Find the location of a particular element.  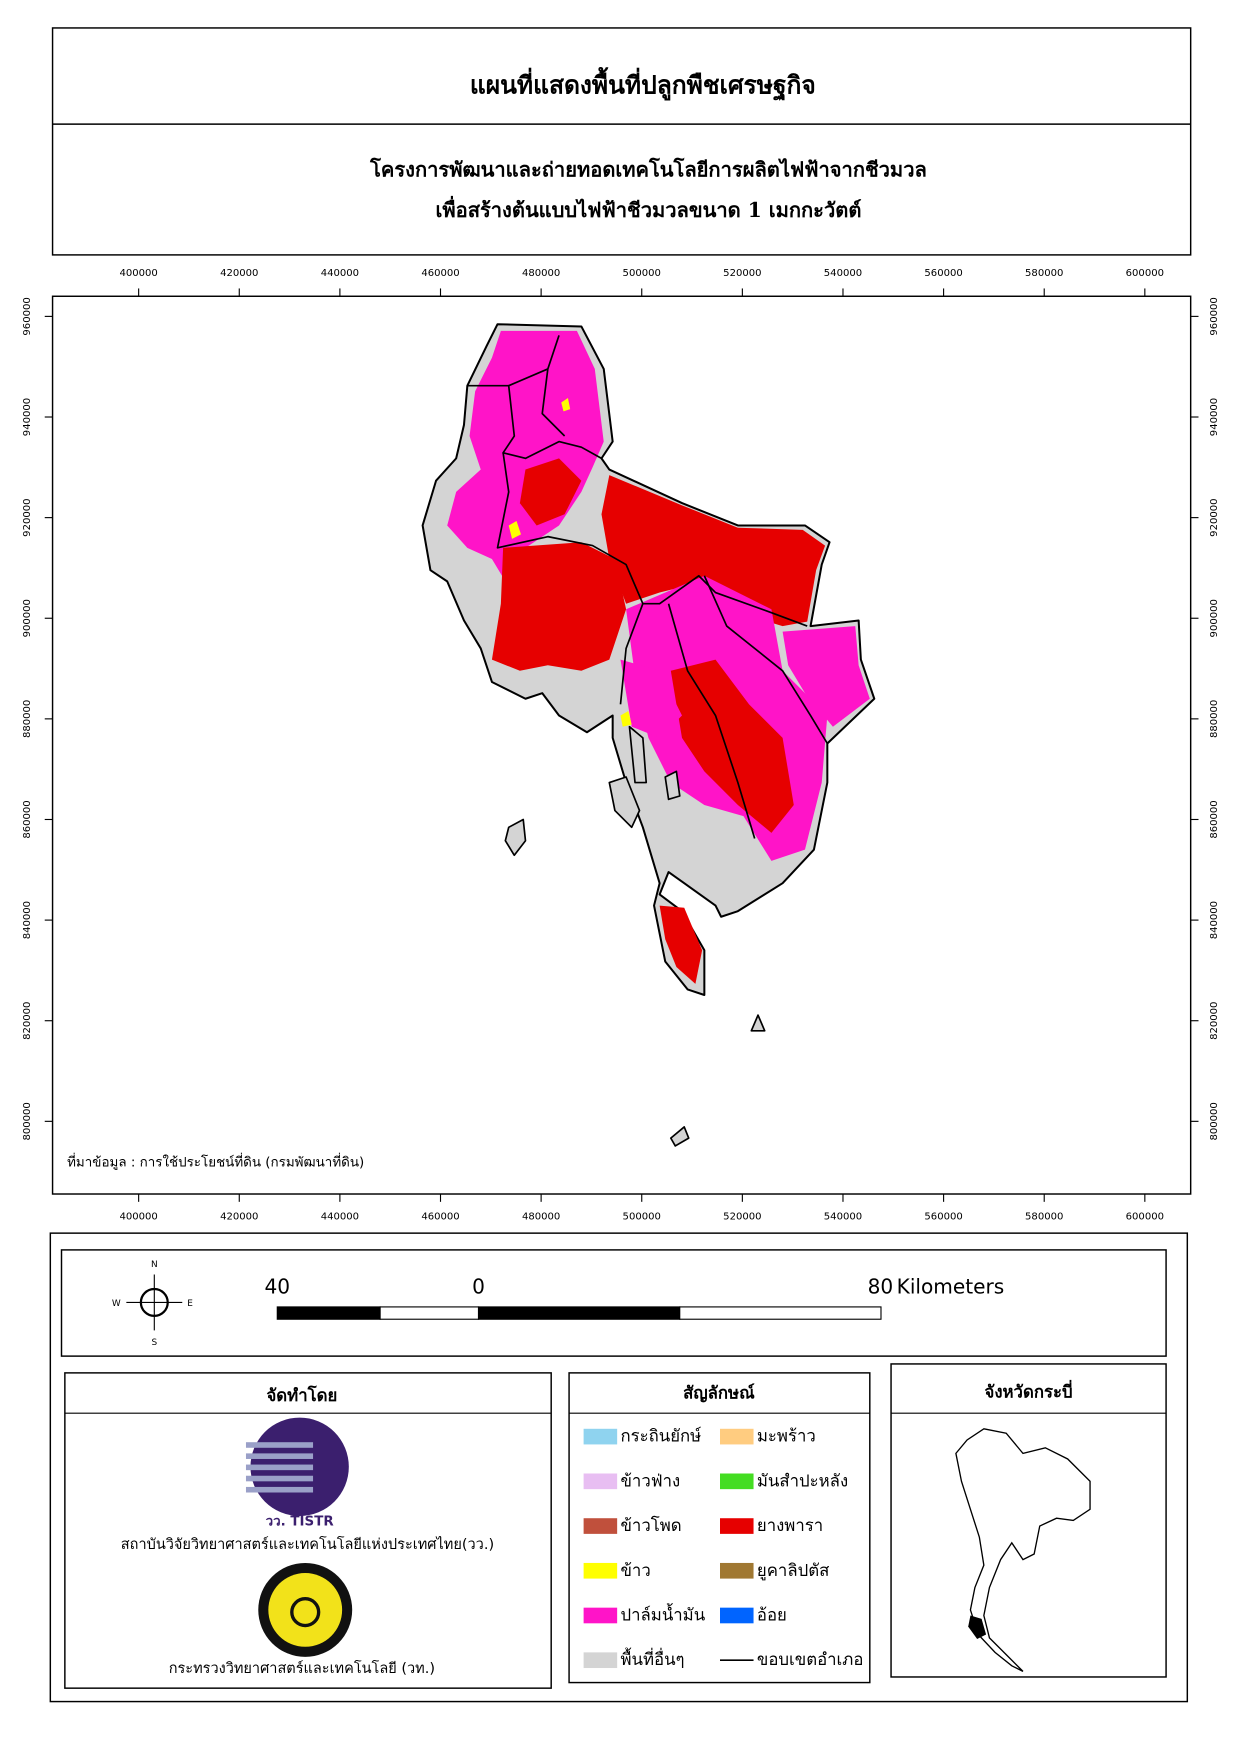

legend-label: ปาล์มน้ำมัน is located at coordinates (663, 1613).